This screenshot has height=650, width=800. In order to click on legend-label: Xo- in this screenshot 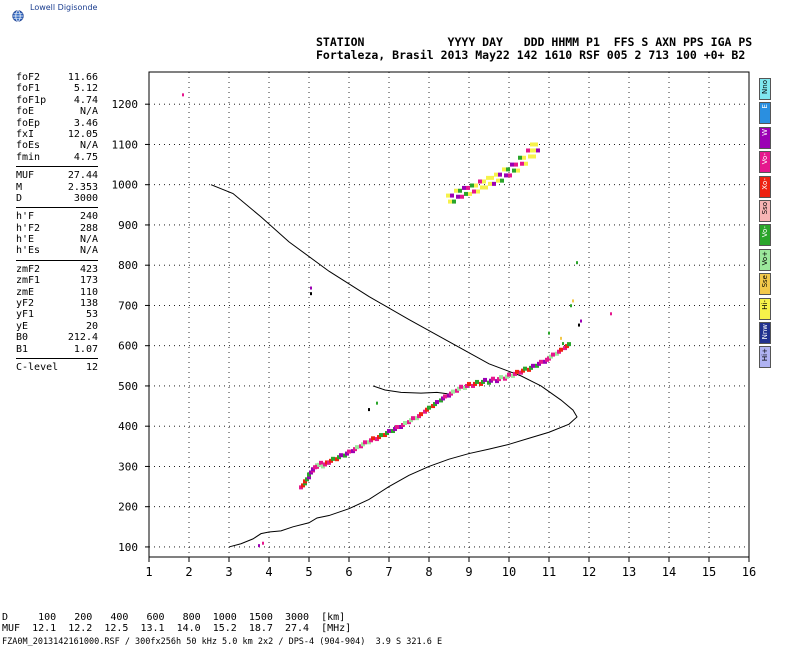, I will do `click(765, 183)`.